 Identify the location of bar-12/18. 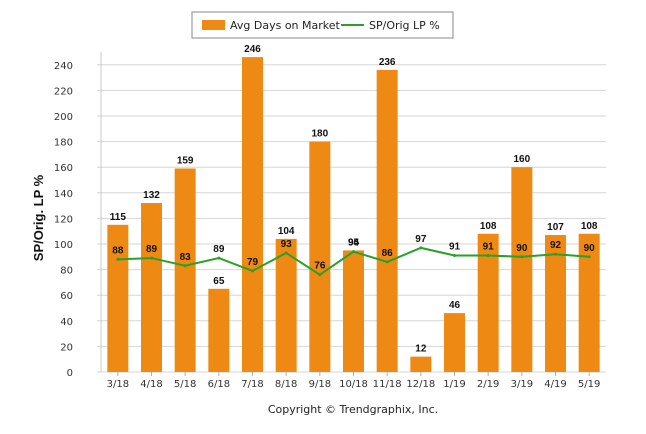
(421, 364).